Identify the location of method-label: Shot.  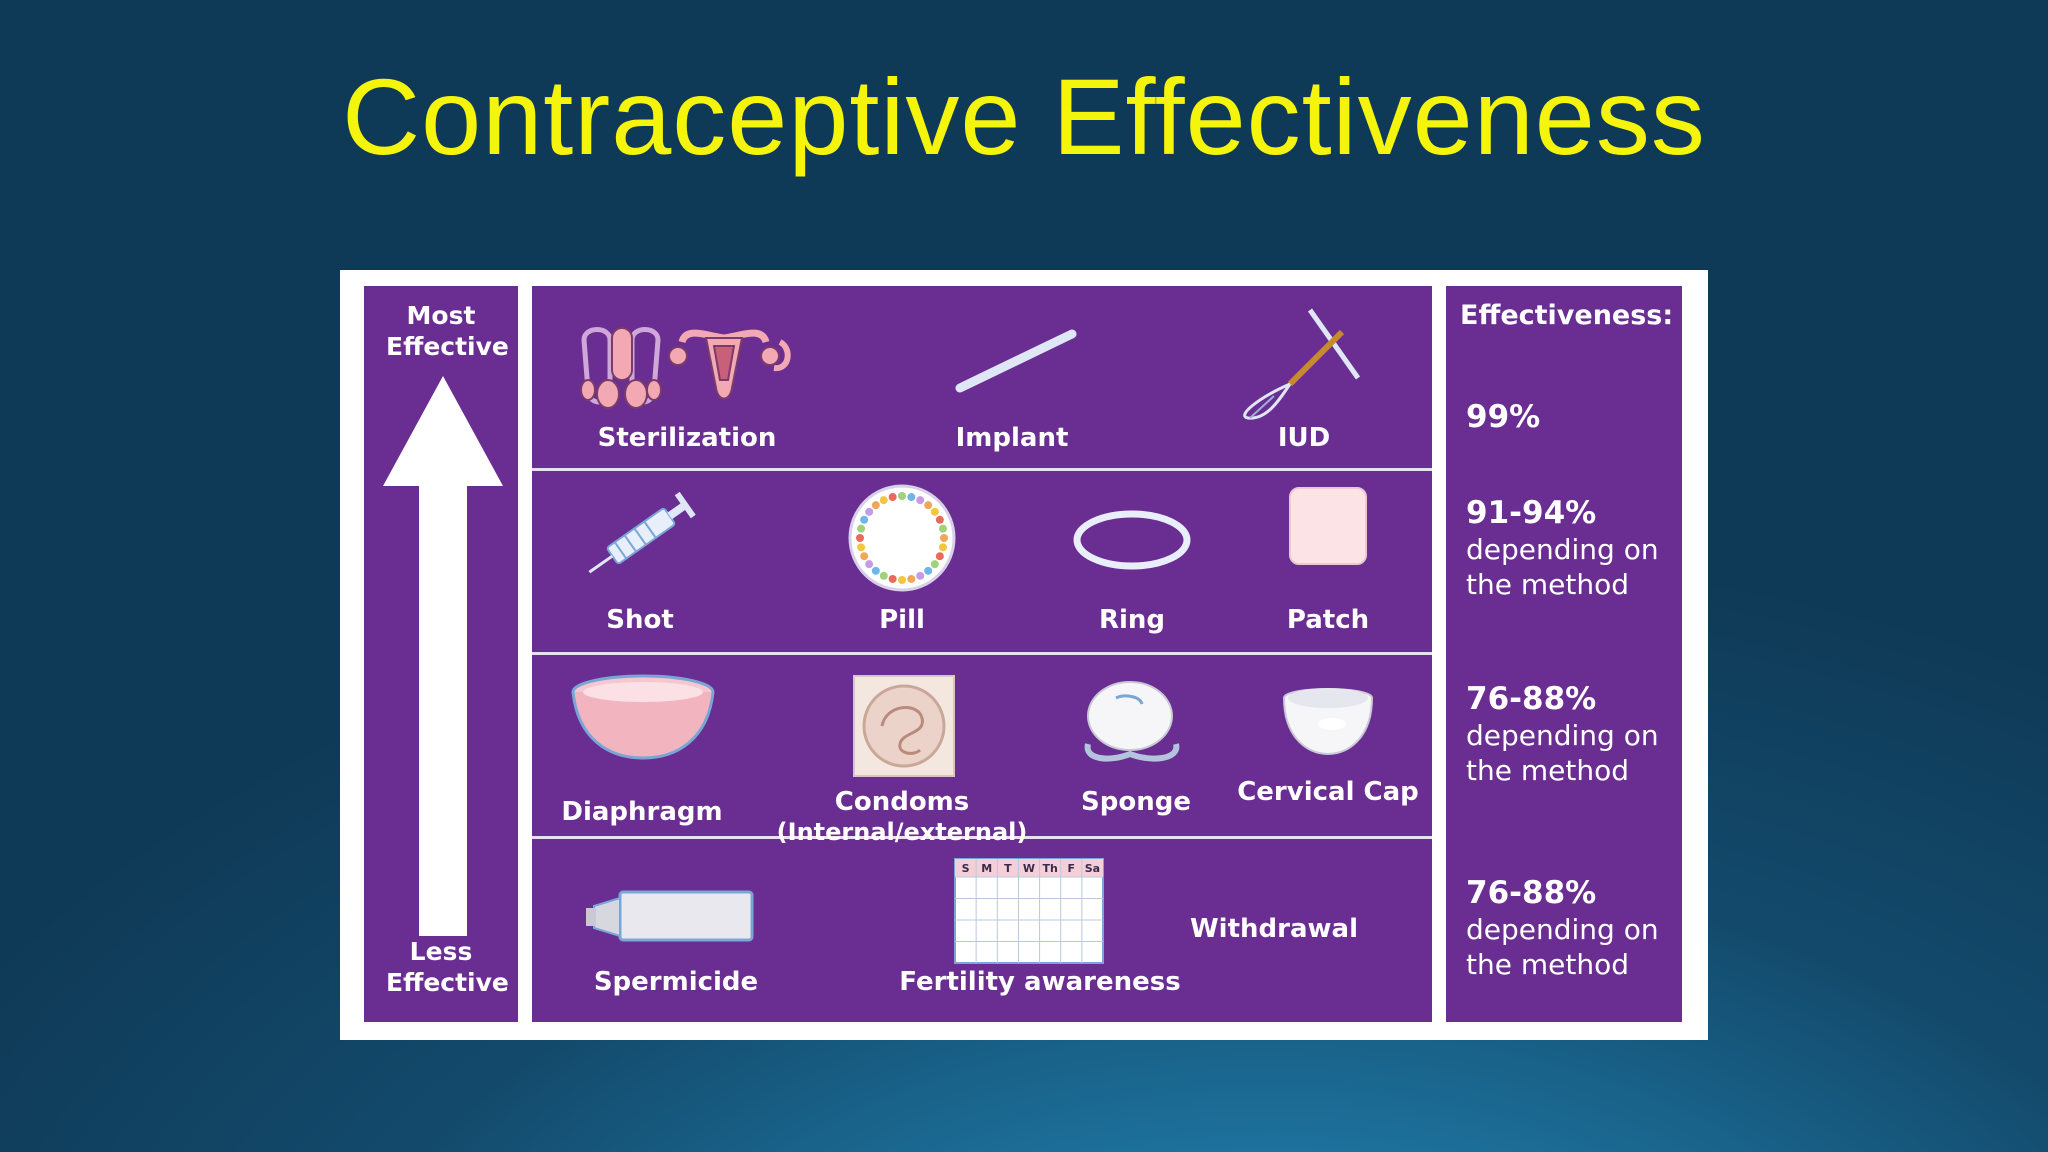
(640, 620).